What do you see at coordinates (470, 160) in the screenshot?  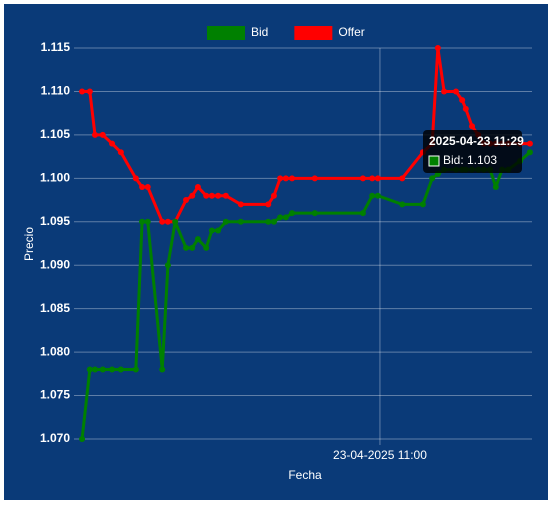 I see `tooltip-label: Bid: 1.103` at bounding box center [470, 160].